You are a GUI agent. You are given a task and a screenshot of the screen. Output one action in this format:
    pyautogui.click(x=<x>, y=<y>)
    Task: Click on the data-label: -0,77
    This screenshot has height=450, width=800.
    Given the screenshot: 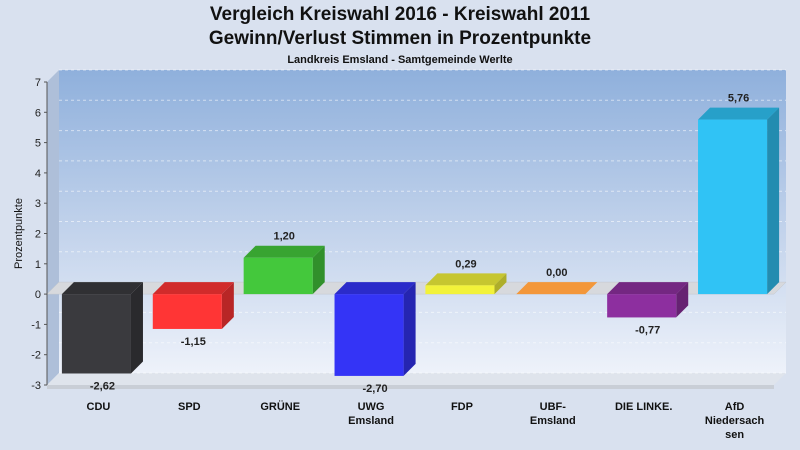 What is the action you would take?
    pyautogui.click(x=647, y=330)
    